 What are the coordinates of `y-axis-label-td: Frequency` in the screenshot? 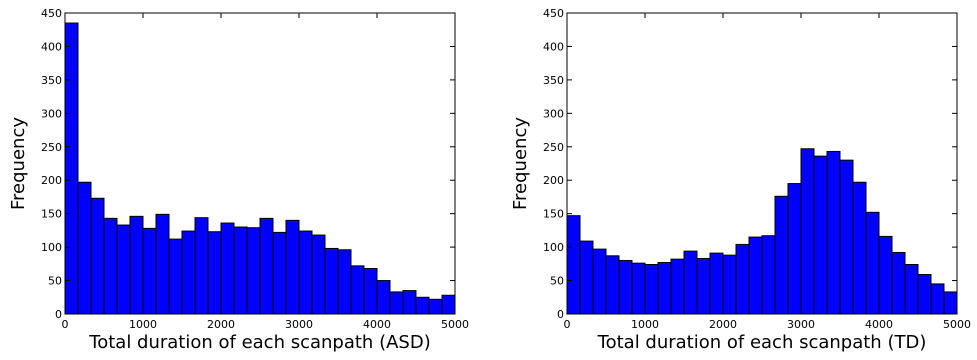 It's located at (520, 163).